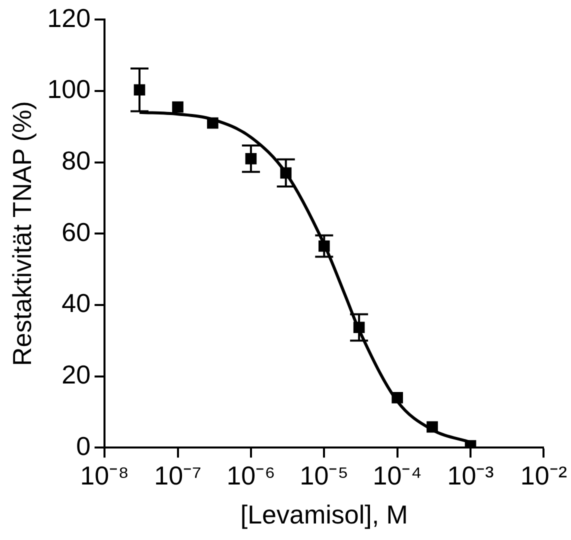  What do you see at coordinates (105, 475) in the screenshot?
I see `x-tick-label: 10⁻⁸` at bounding box center [105, 475].